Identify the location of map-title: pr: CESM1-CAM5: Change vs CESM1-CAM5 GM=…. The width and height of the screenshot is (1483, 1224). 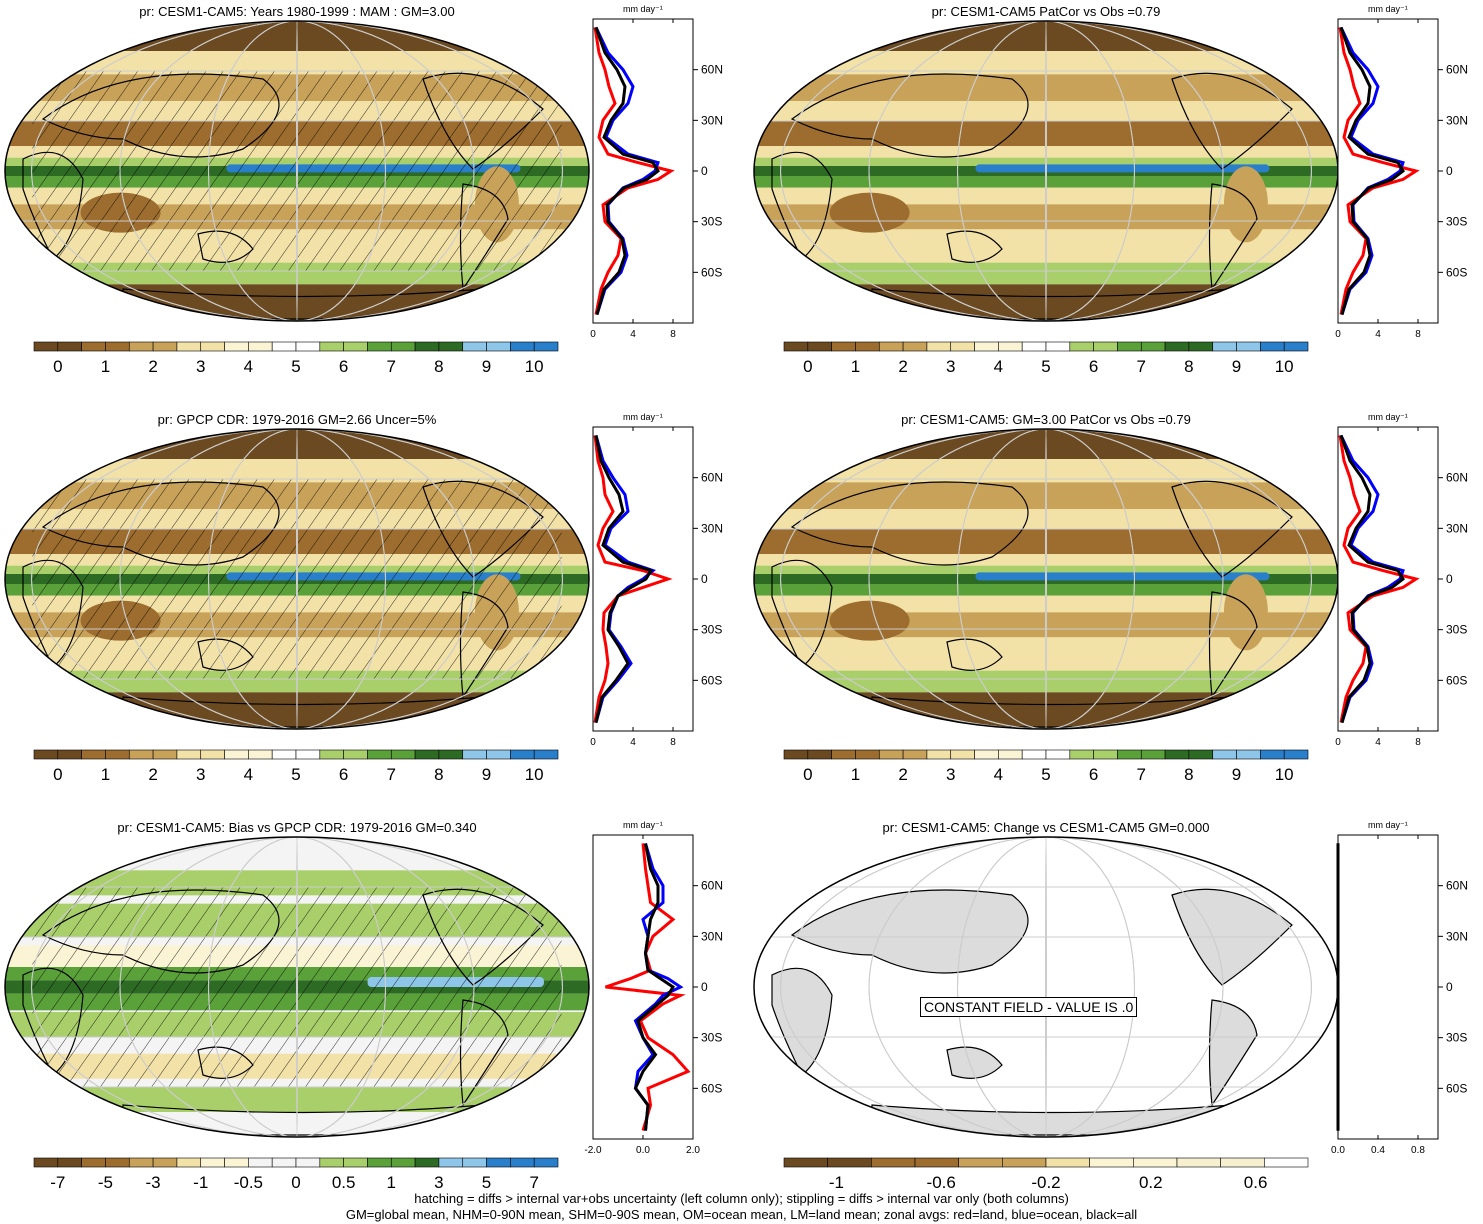
(1046, 827).